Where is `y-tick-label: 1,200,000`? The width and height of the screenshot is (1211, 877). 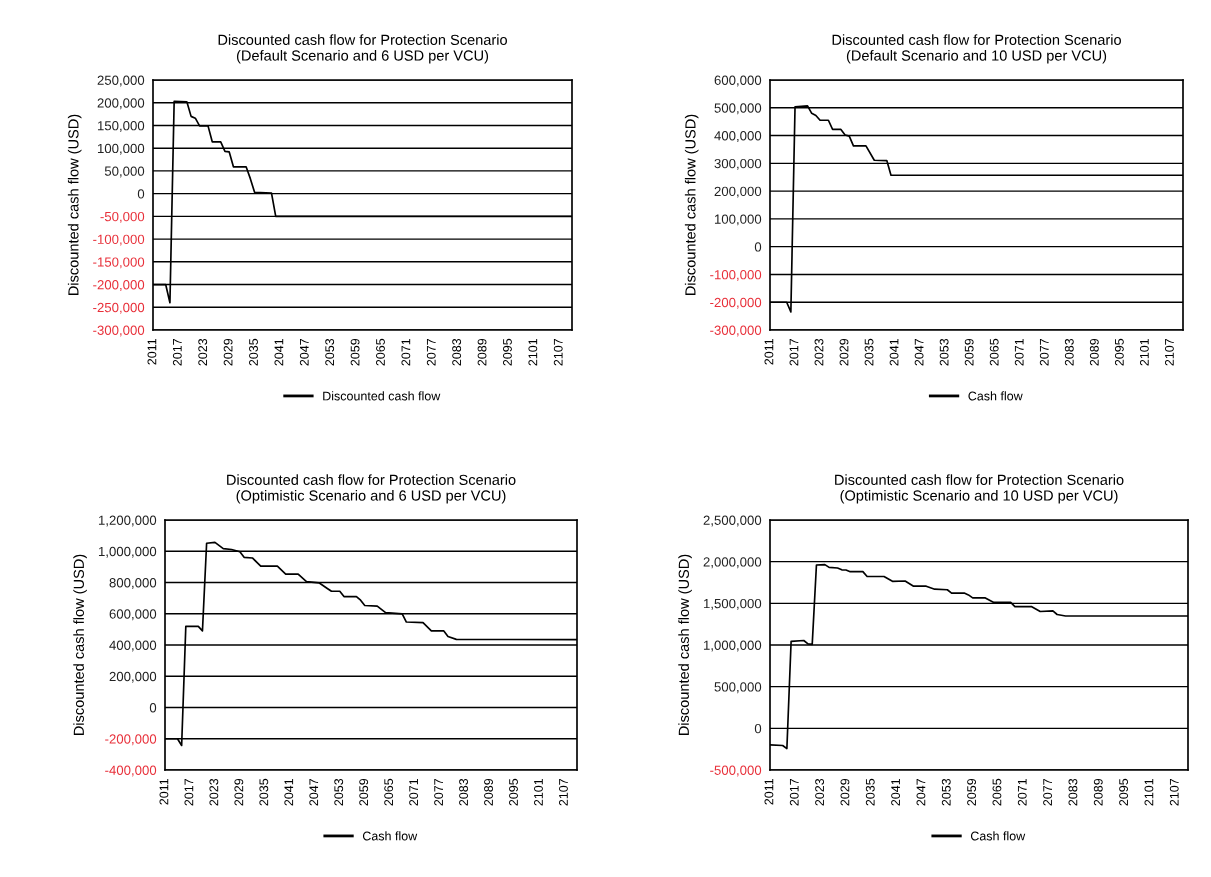
y-tick-label: 1,200,000 is located at coordinates (127, 521).